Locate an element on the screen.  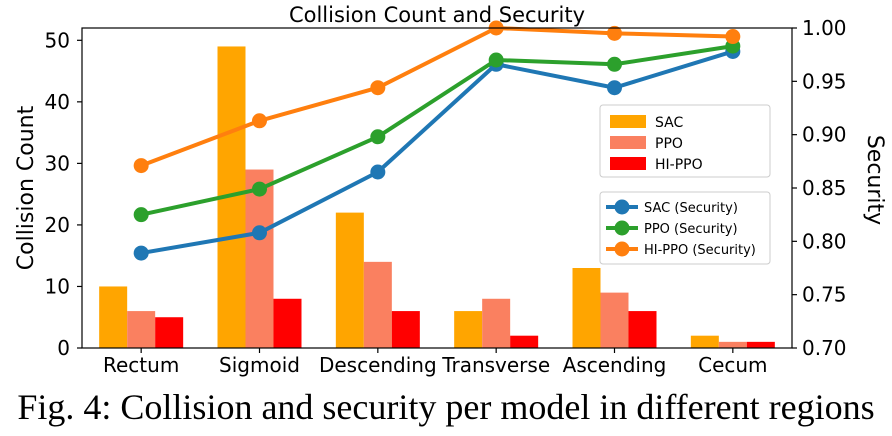
y2-tick-label: 0.70 is located at coordinates (824, 348).